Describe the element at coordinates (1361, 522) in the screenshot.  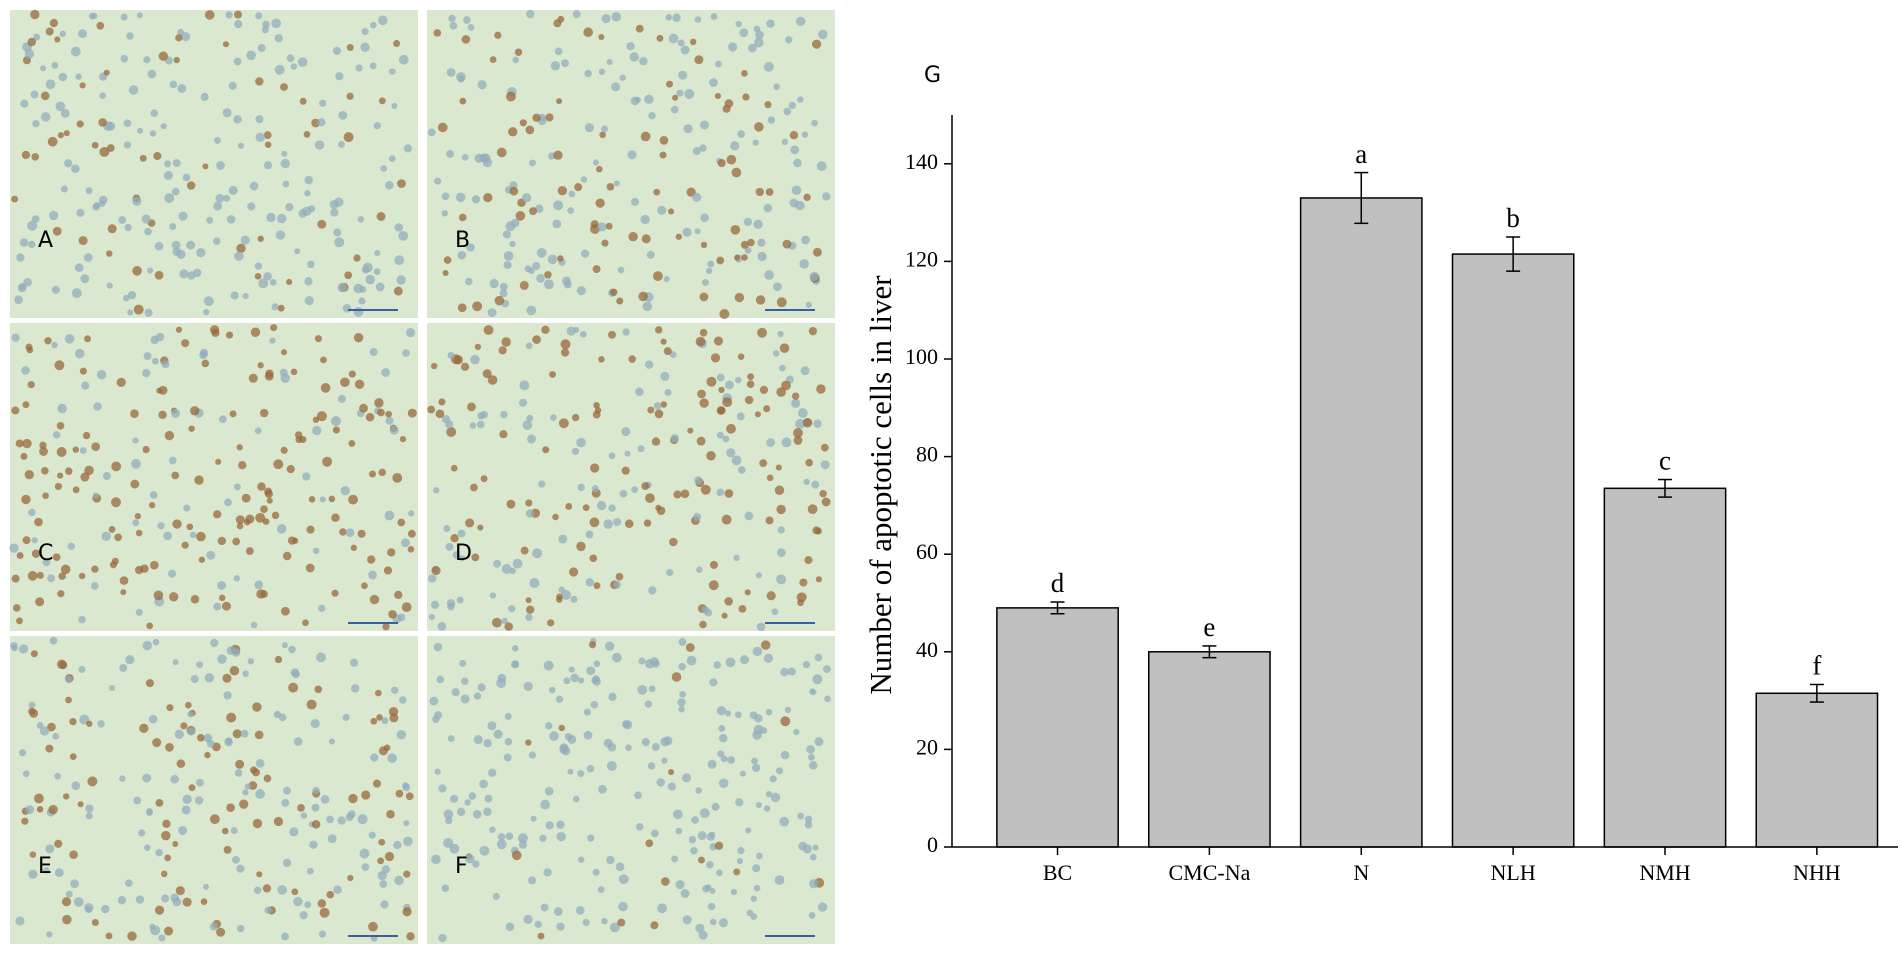
I see `bar` at that location.